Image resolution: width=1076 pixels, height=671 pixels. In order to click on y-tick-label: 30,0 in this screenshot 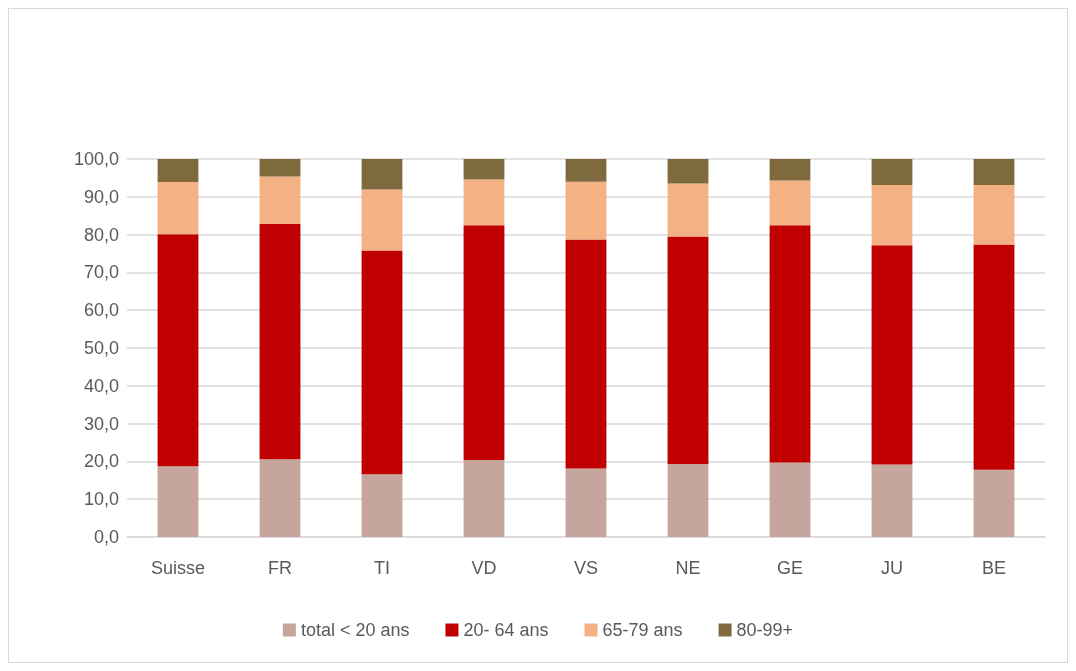, I will do `click(101, 423)`.